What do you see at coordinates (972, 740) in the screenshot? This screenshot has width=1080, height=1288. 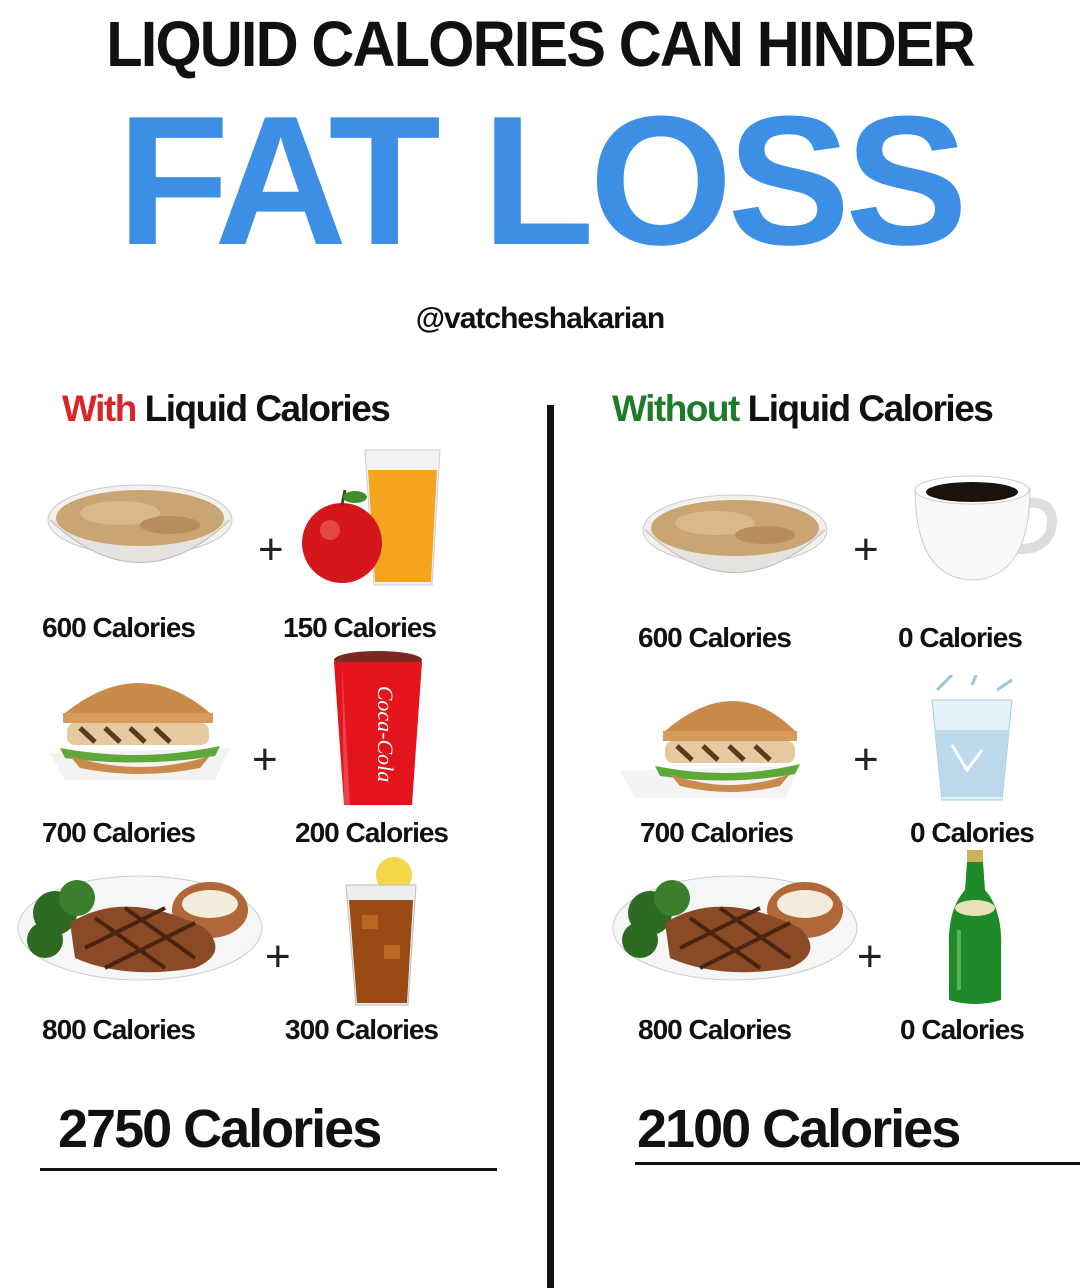 I see `water-glass-icon` at bounding box center [972, 740].